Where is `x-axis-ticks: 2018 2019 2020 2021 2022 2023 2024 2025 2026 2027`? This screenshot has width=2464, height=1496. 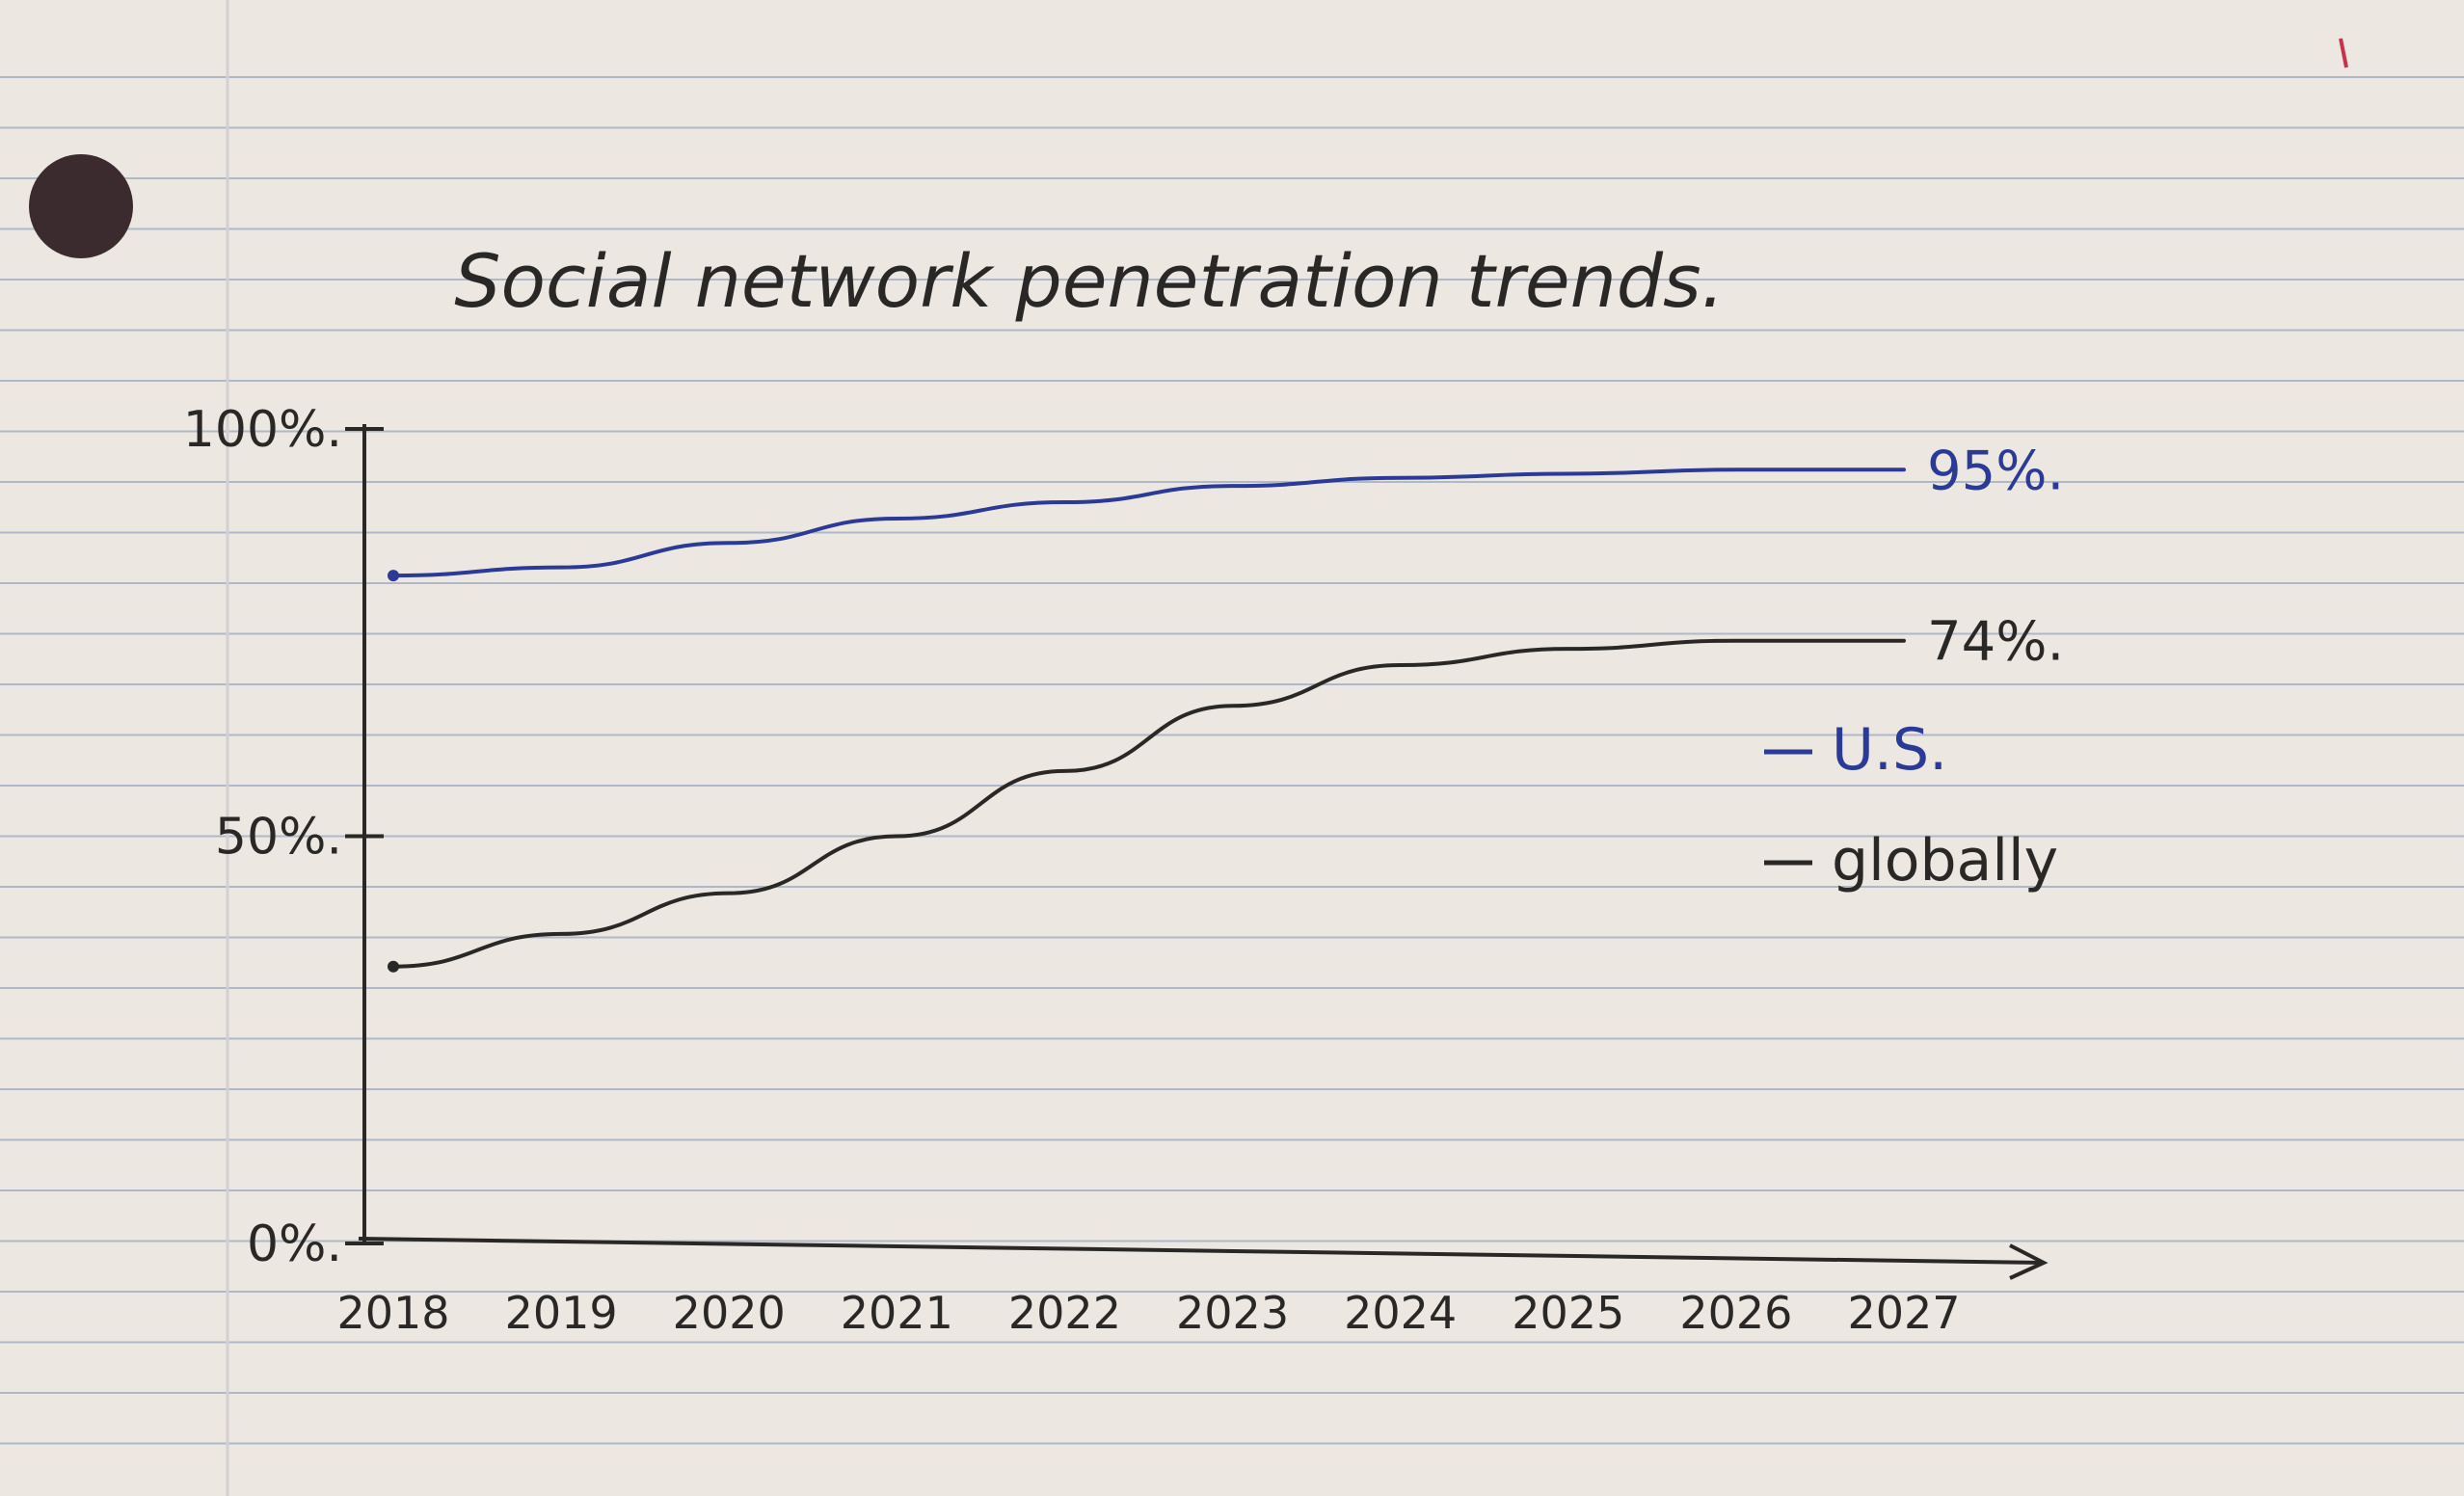 x-axis-ticks: 2018 2019 2020 2021 2022 2023 2024 2025 2026 2027 is located at coordinates (1148, 1313).